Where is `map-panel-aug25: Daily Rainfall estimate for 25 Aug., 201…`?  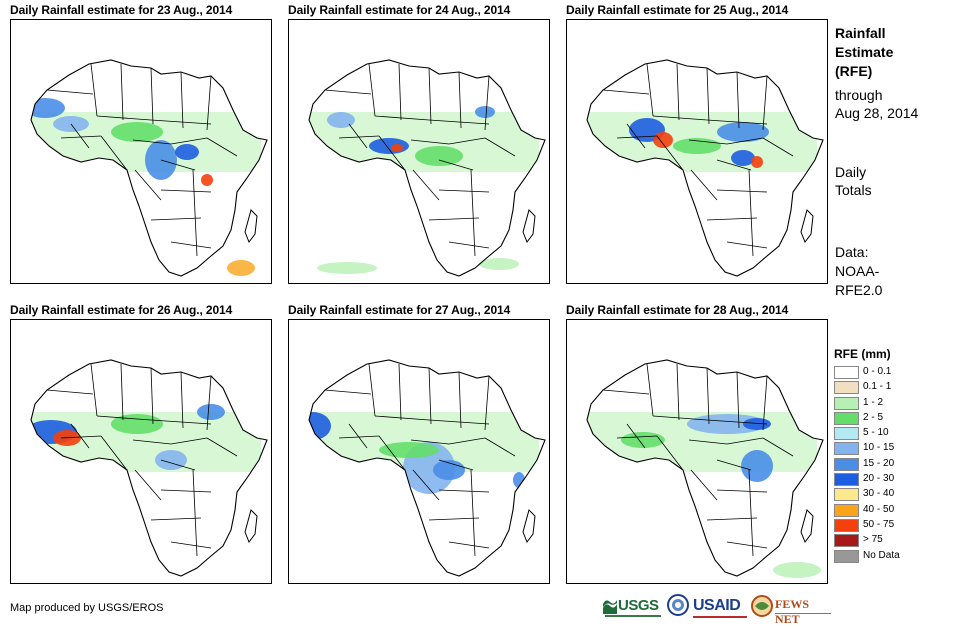 map-panel-aug25: Daily Rainfall estimate for 25 Aug., 201… is located at coordinates (697, 143).